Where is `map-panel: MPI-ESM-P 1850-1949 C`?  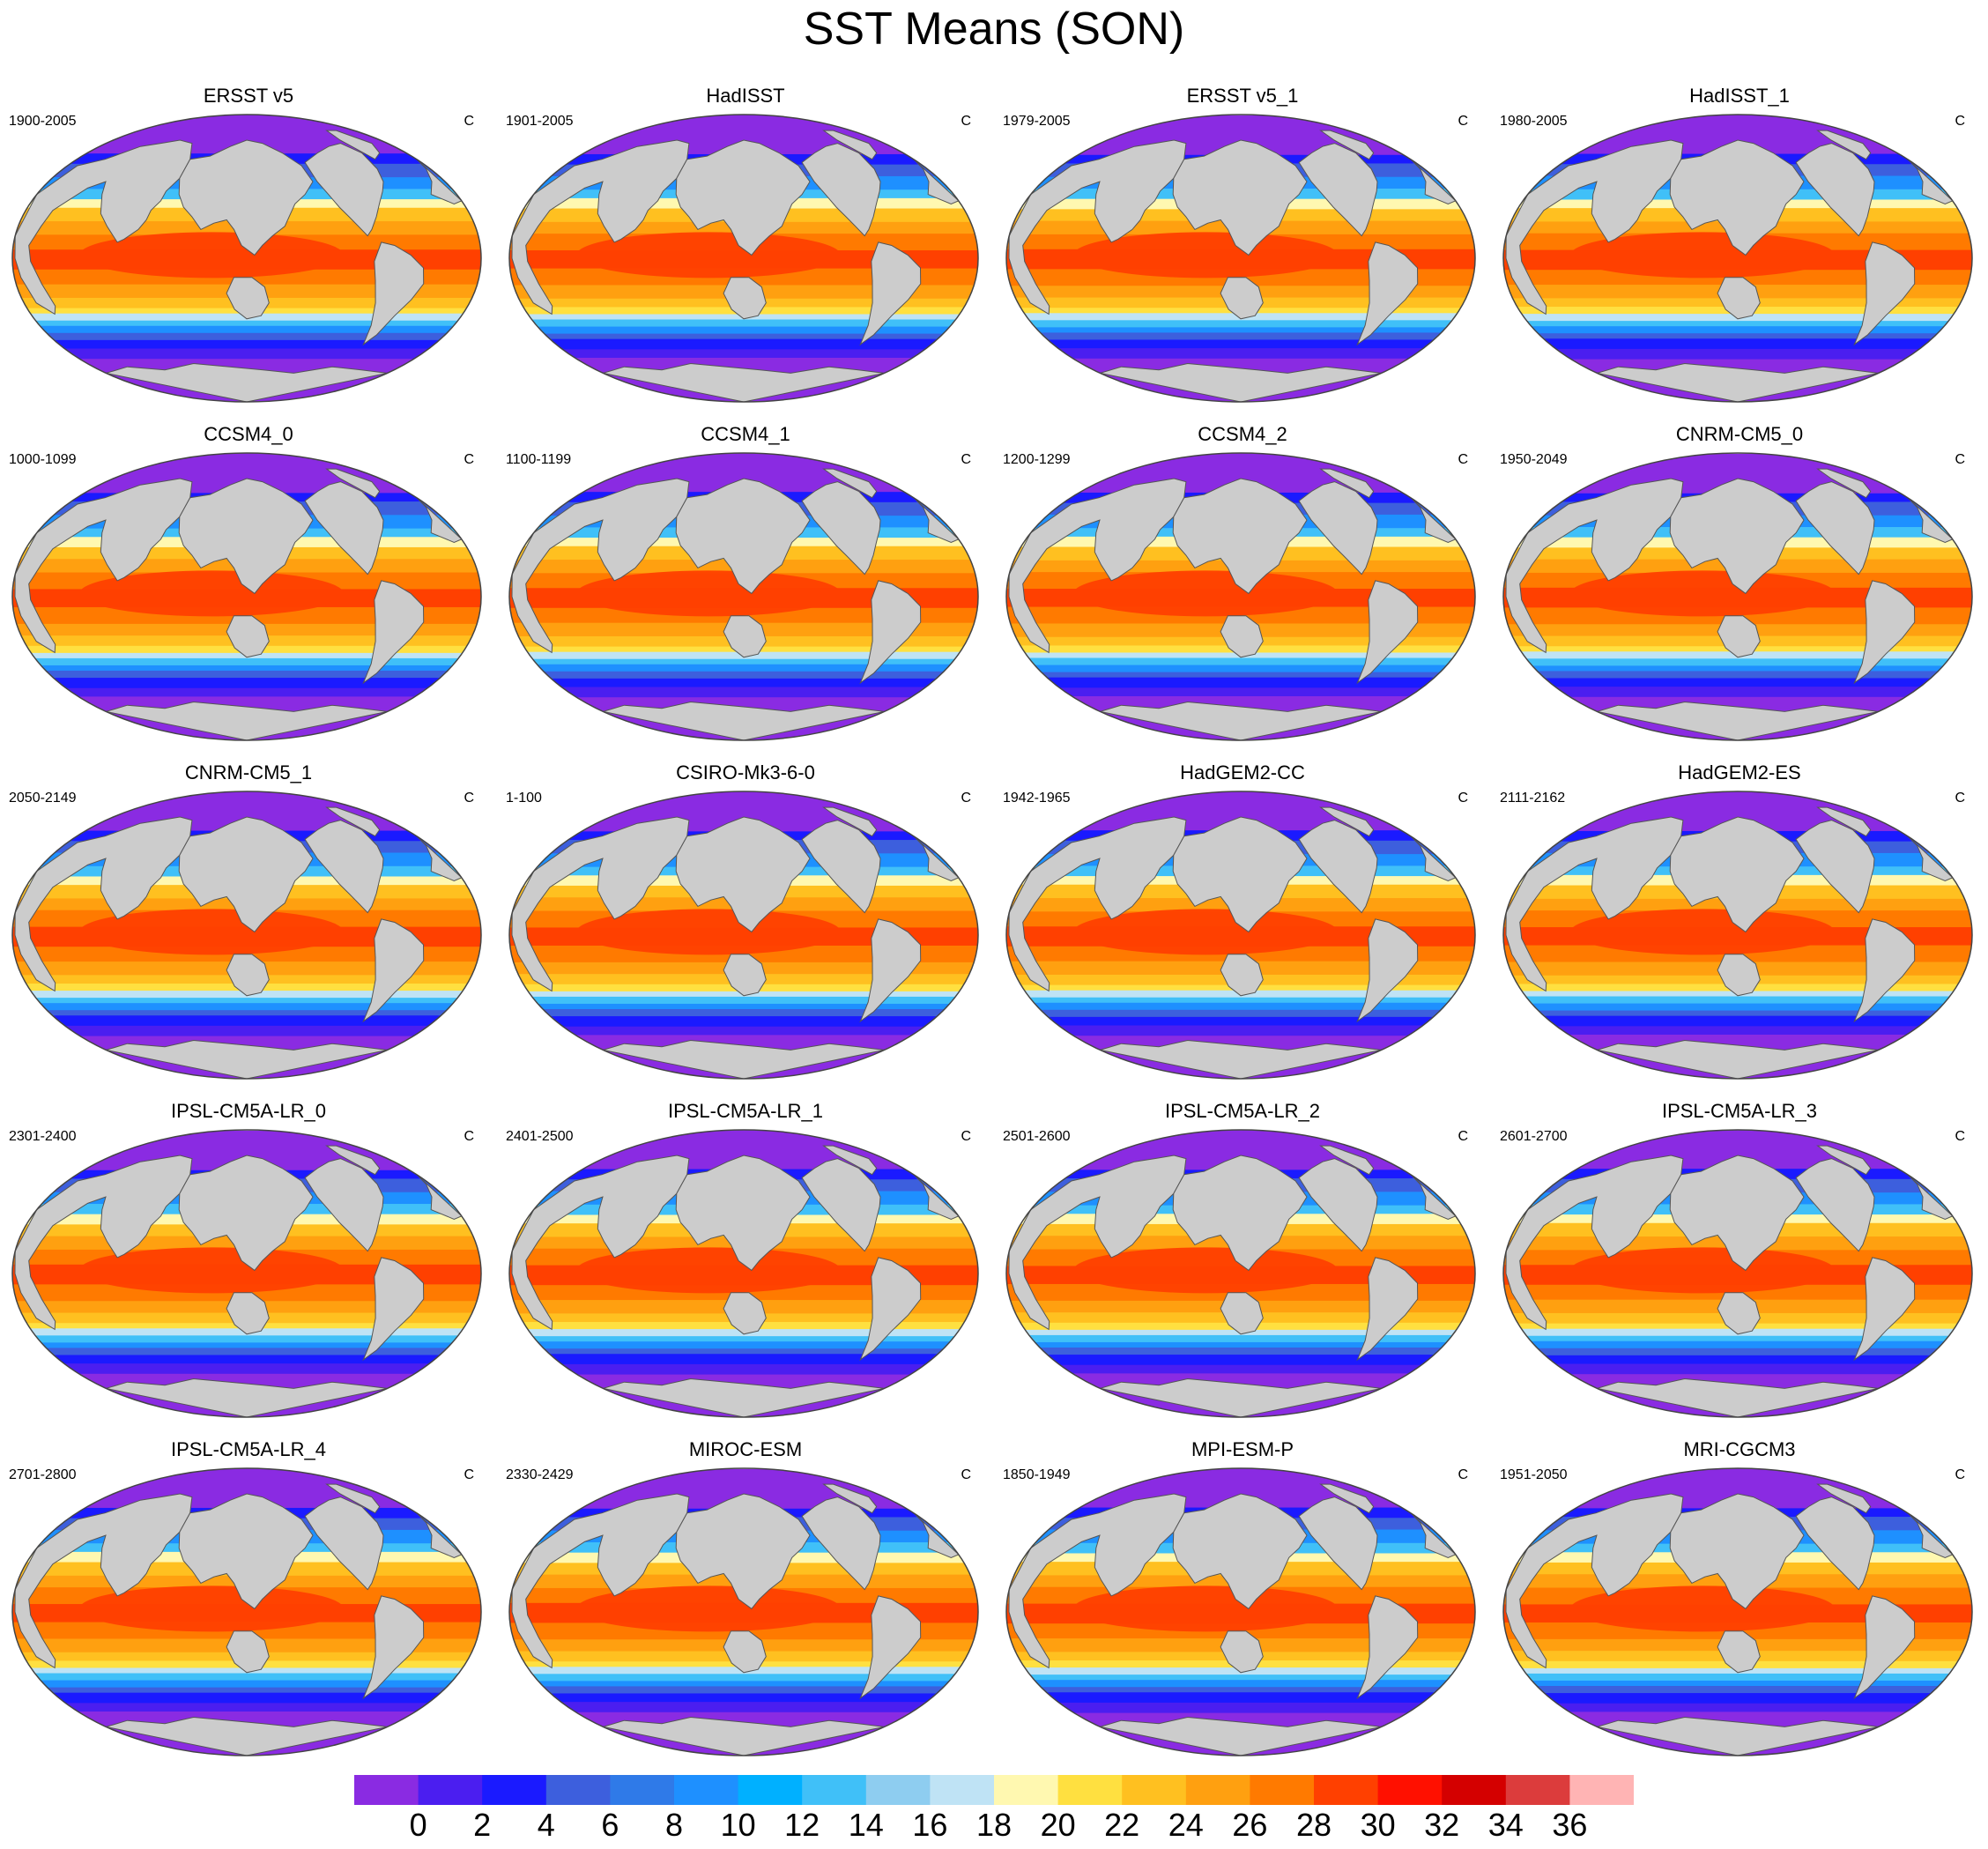
map-panel: MPI-ESM-P 1850-1949 C is located at coordinates (1243, 1597).